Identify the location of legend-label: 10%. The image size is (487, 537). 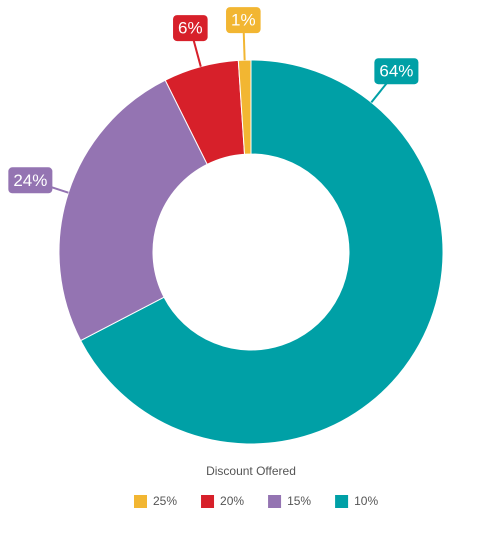
(366, 501).